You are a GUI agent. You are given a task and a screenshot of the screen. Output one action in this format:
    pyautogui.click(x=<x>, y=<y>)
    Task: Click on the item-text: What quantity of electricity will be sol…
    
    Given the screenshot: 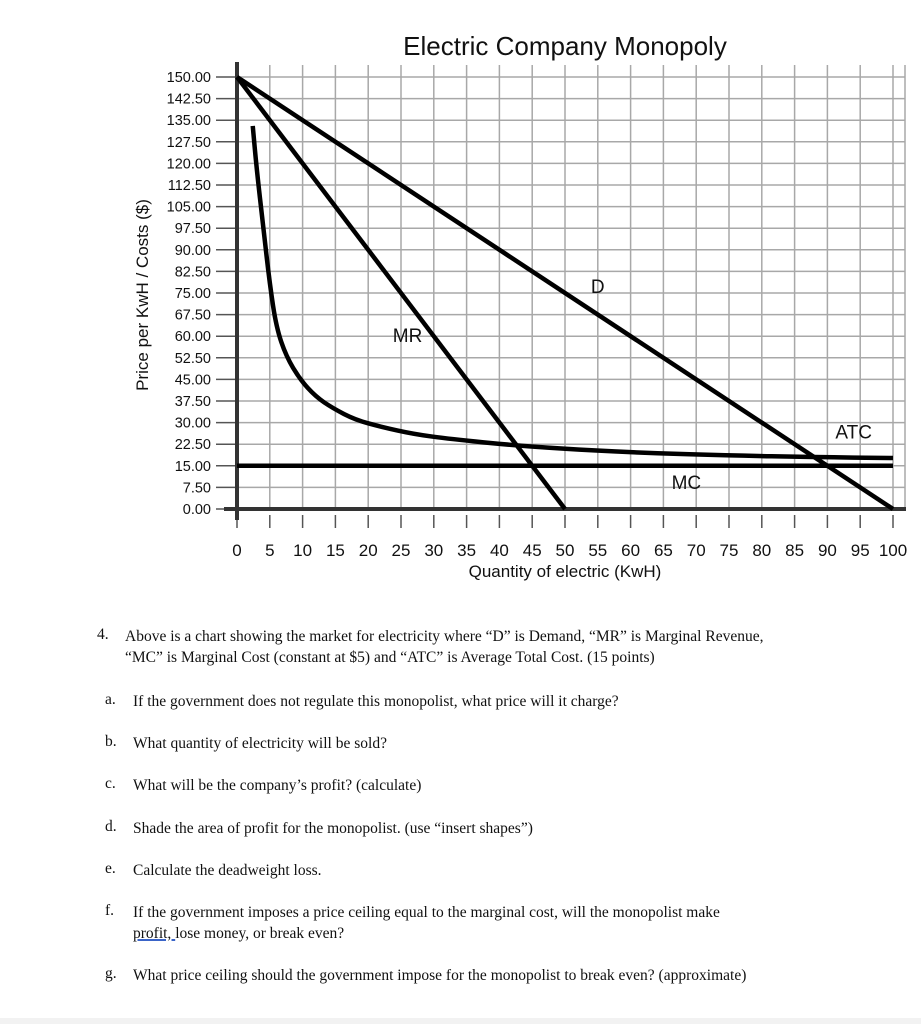 What is the action you would take?
    pyautogui.click(x=260, y=743)
    